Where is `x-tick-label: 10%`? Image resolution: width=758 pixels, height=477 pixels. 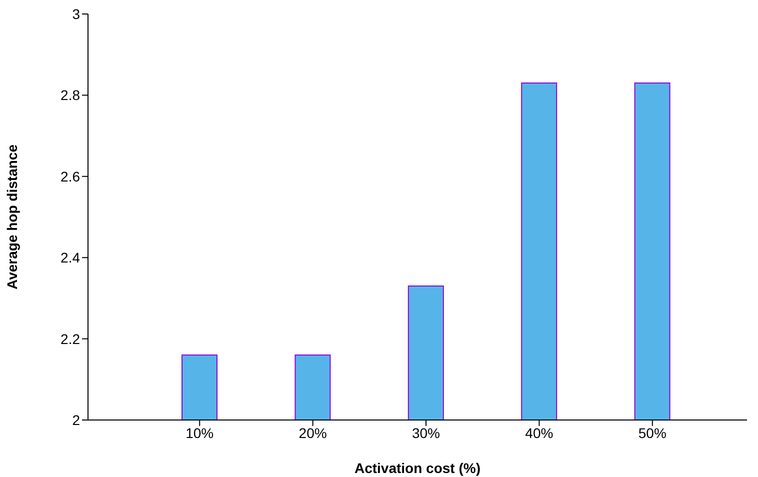 x-tick-label: 10% is located at coordinates (200, 432).